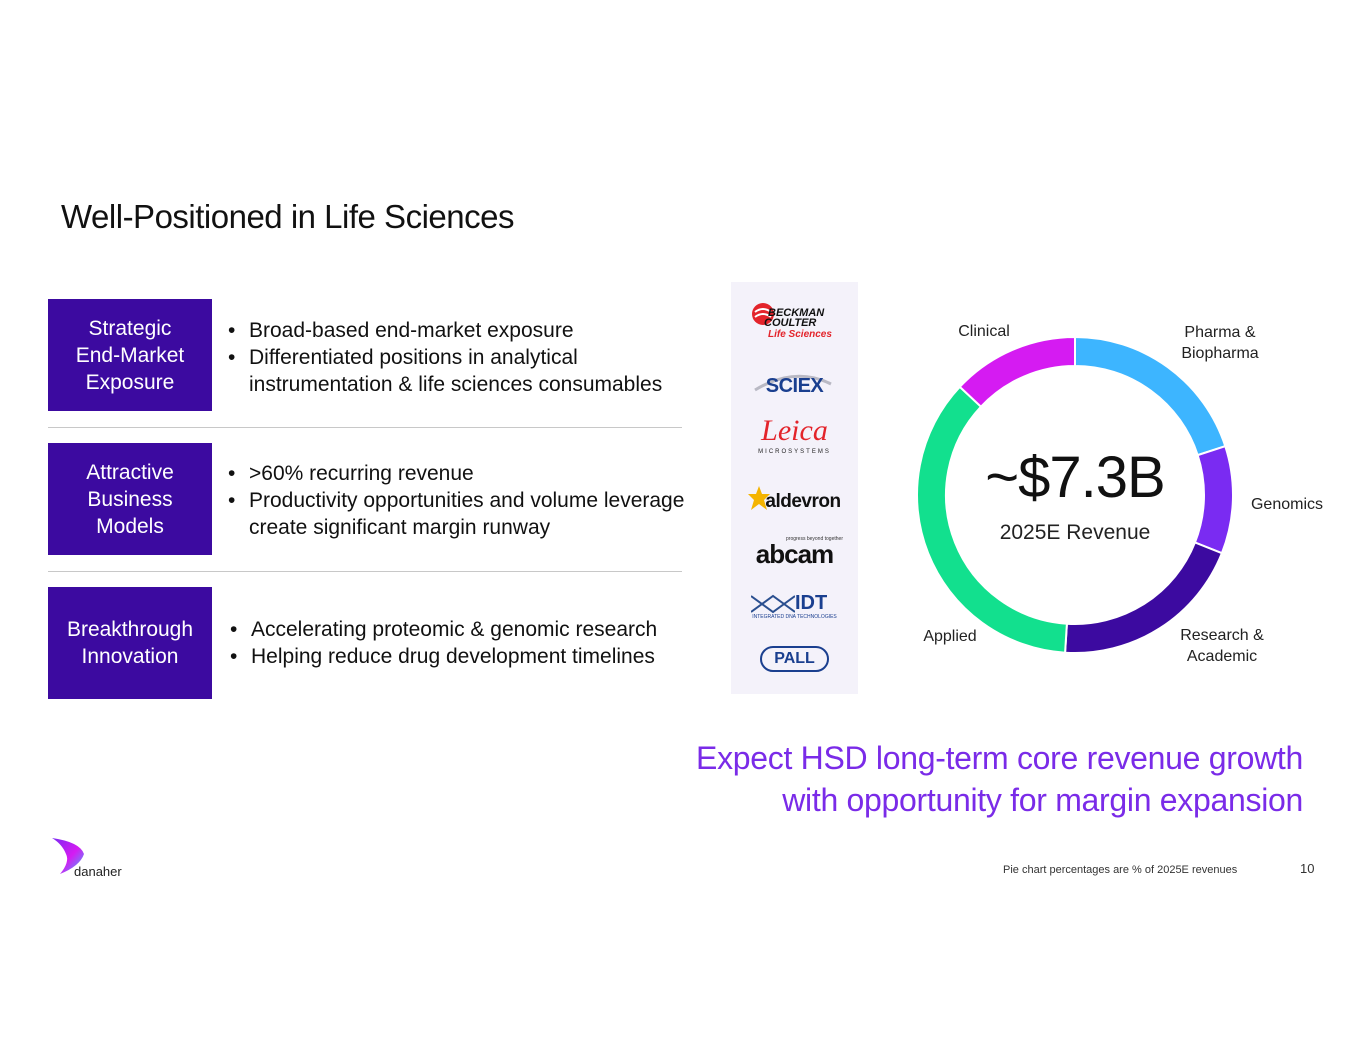  I want to click on segment-label-clinical: Clinical, so click(984, 331).